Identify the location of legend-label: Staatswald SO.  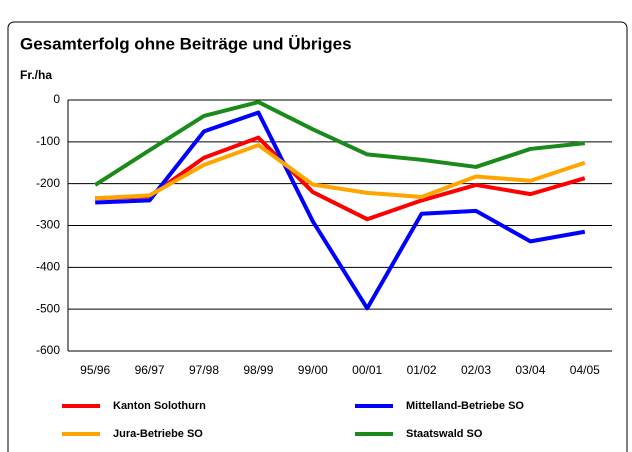
(444, 434).